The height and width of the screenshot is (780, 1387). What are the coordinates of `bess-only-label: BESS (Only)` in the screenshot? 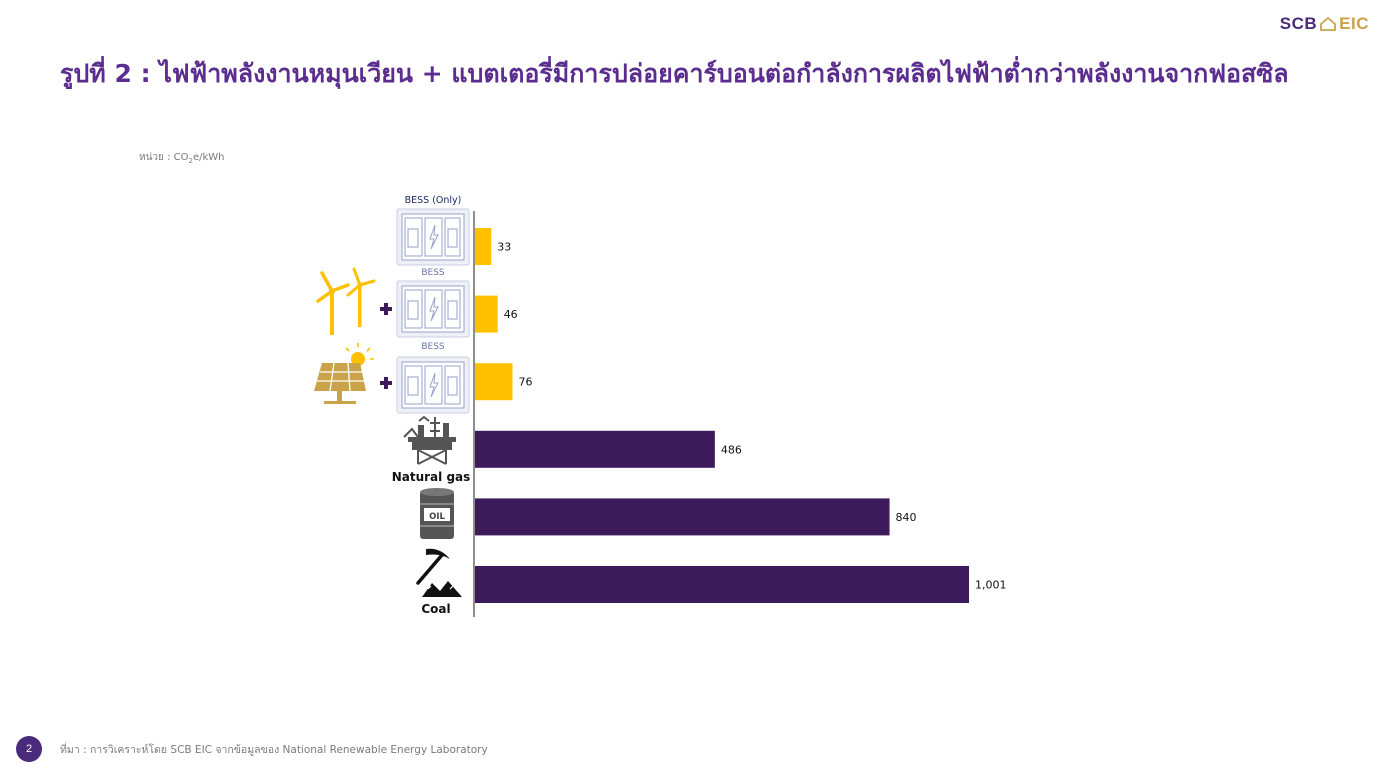 It's located at (433, 200).